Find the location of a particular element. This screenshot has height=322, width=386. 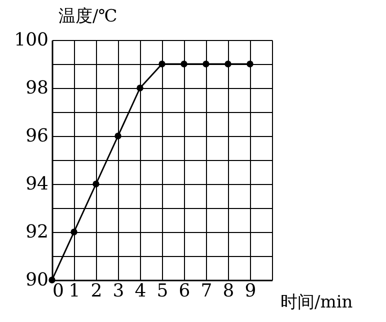

x-tick-label: 9 is located at coordinates (250, 291).